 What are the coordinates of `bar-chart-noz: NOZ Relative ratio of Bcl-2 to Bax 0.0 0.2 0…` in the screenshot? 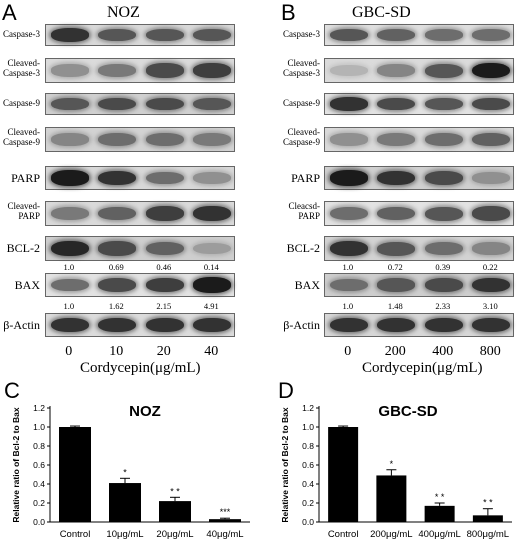 It's located at (130, 471).